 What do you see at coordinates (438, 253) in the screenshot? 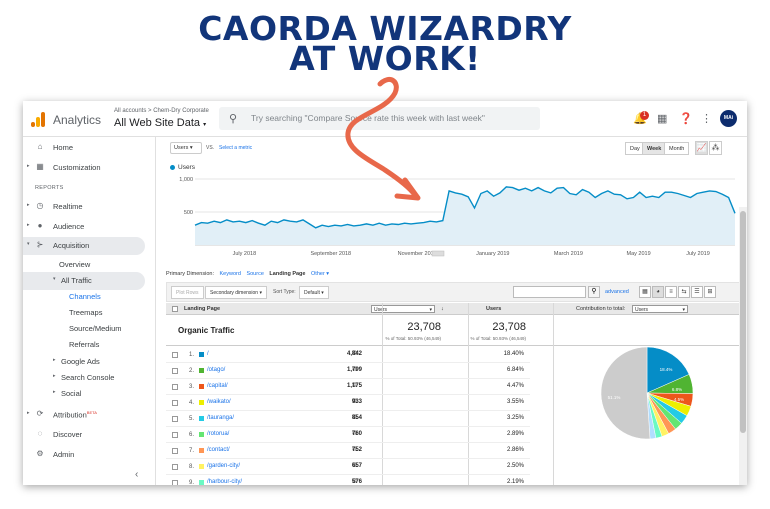
I see `chart-resize-handle` at bounding box center [438, 253].